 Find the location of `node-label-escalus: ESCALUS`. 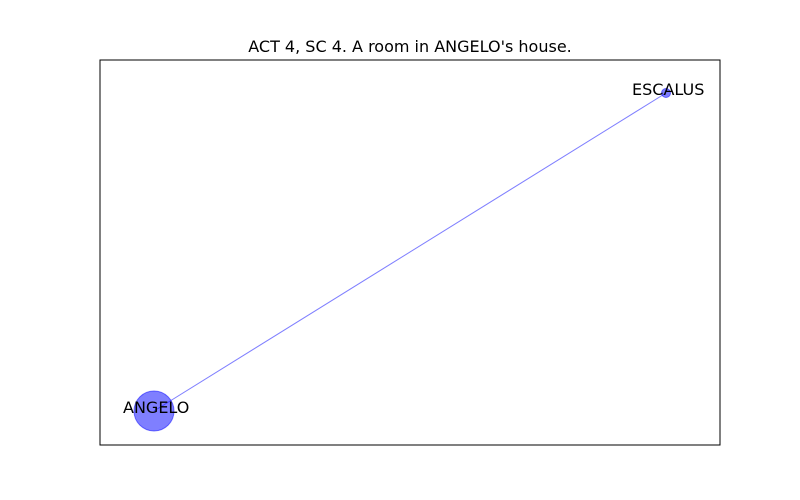

node-label-escalus: ESCALUS is located at coordinates (668, 89).